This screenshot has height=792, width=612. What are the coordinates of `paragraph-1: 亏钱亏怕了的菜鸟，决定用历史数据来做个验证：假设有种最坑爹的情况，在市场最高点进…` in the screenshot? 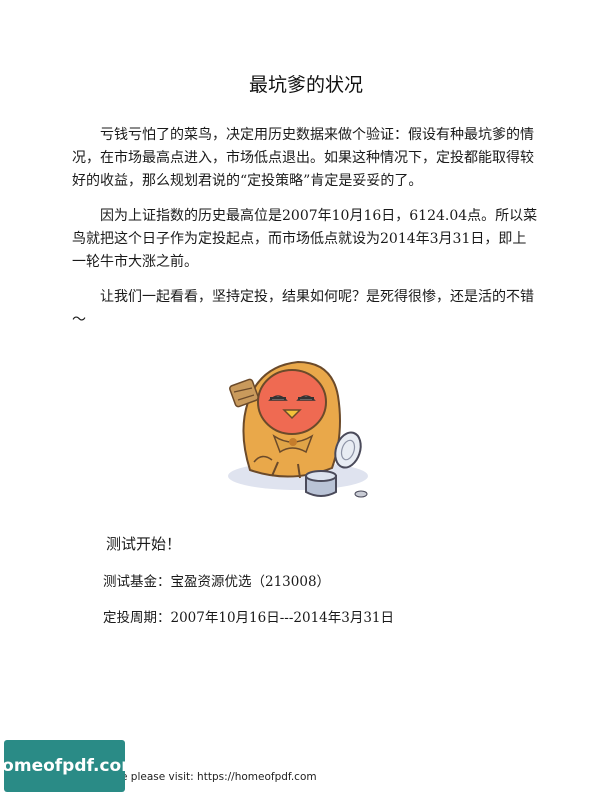 It's located at (303, 158).